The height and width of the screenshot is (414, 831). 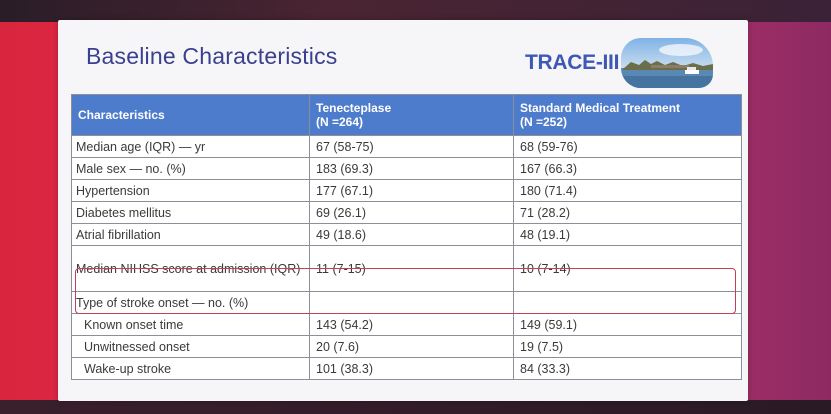 What do you see at coordinates (627, 212) in the screenshot?
I see `smt-value: 71 (28.2)` at bounding box center [627, 212].